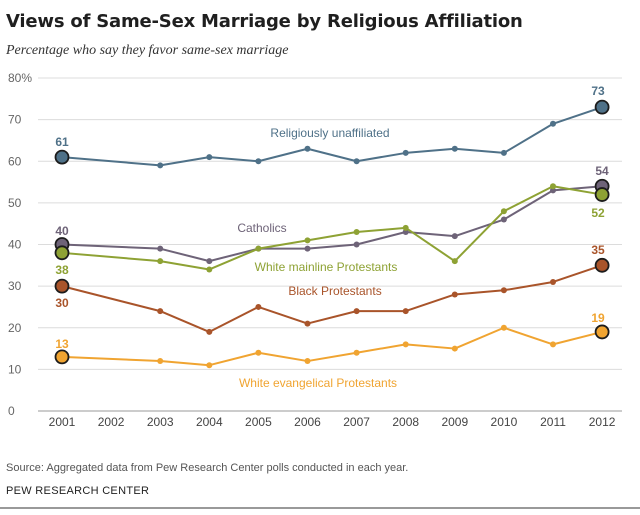 The width and height of the screenshot is (640, 515). I want to click on series-label: Religiously unaffiliated, so click(329, 133).